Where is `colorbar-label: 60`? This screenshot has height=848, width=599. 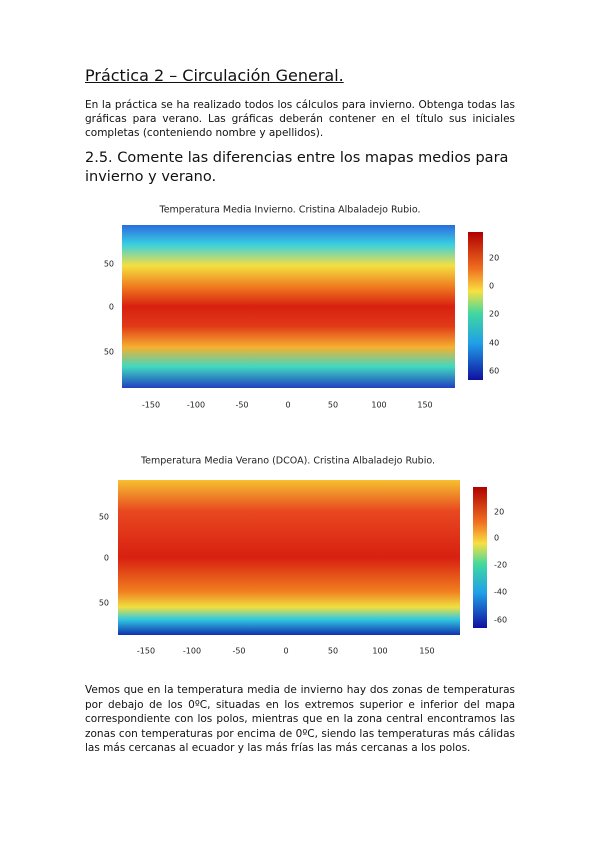 colorbar-label: 60 is located at coordinates (494, 371).